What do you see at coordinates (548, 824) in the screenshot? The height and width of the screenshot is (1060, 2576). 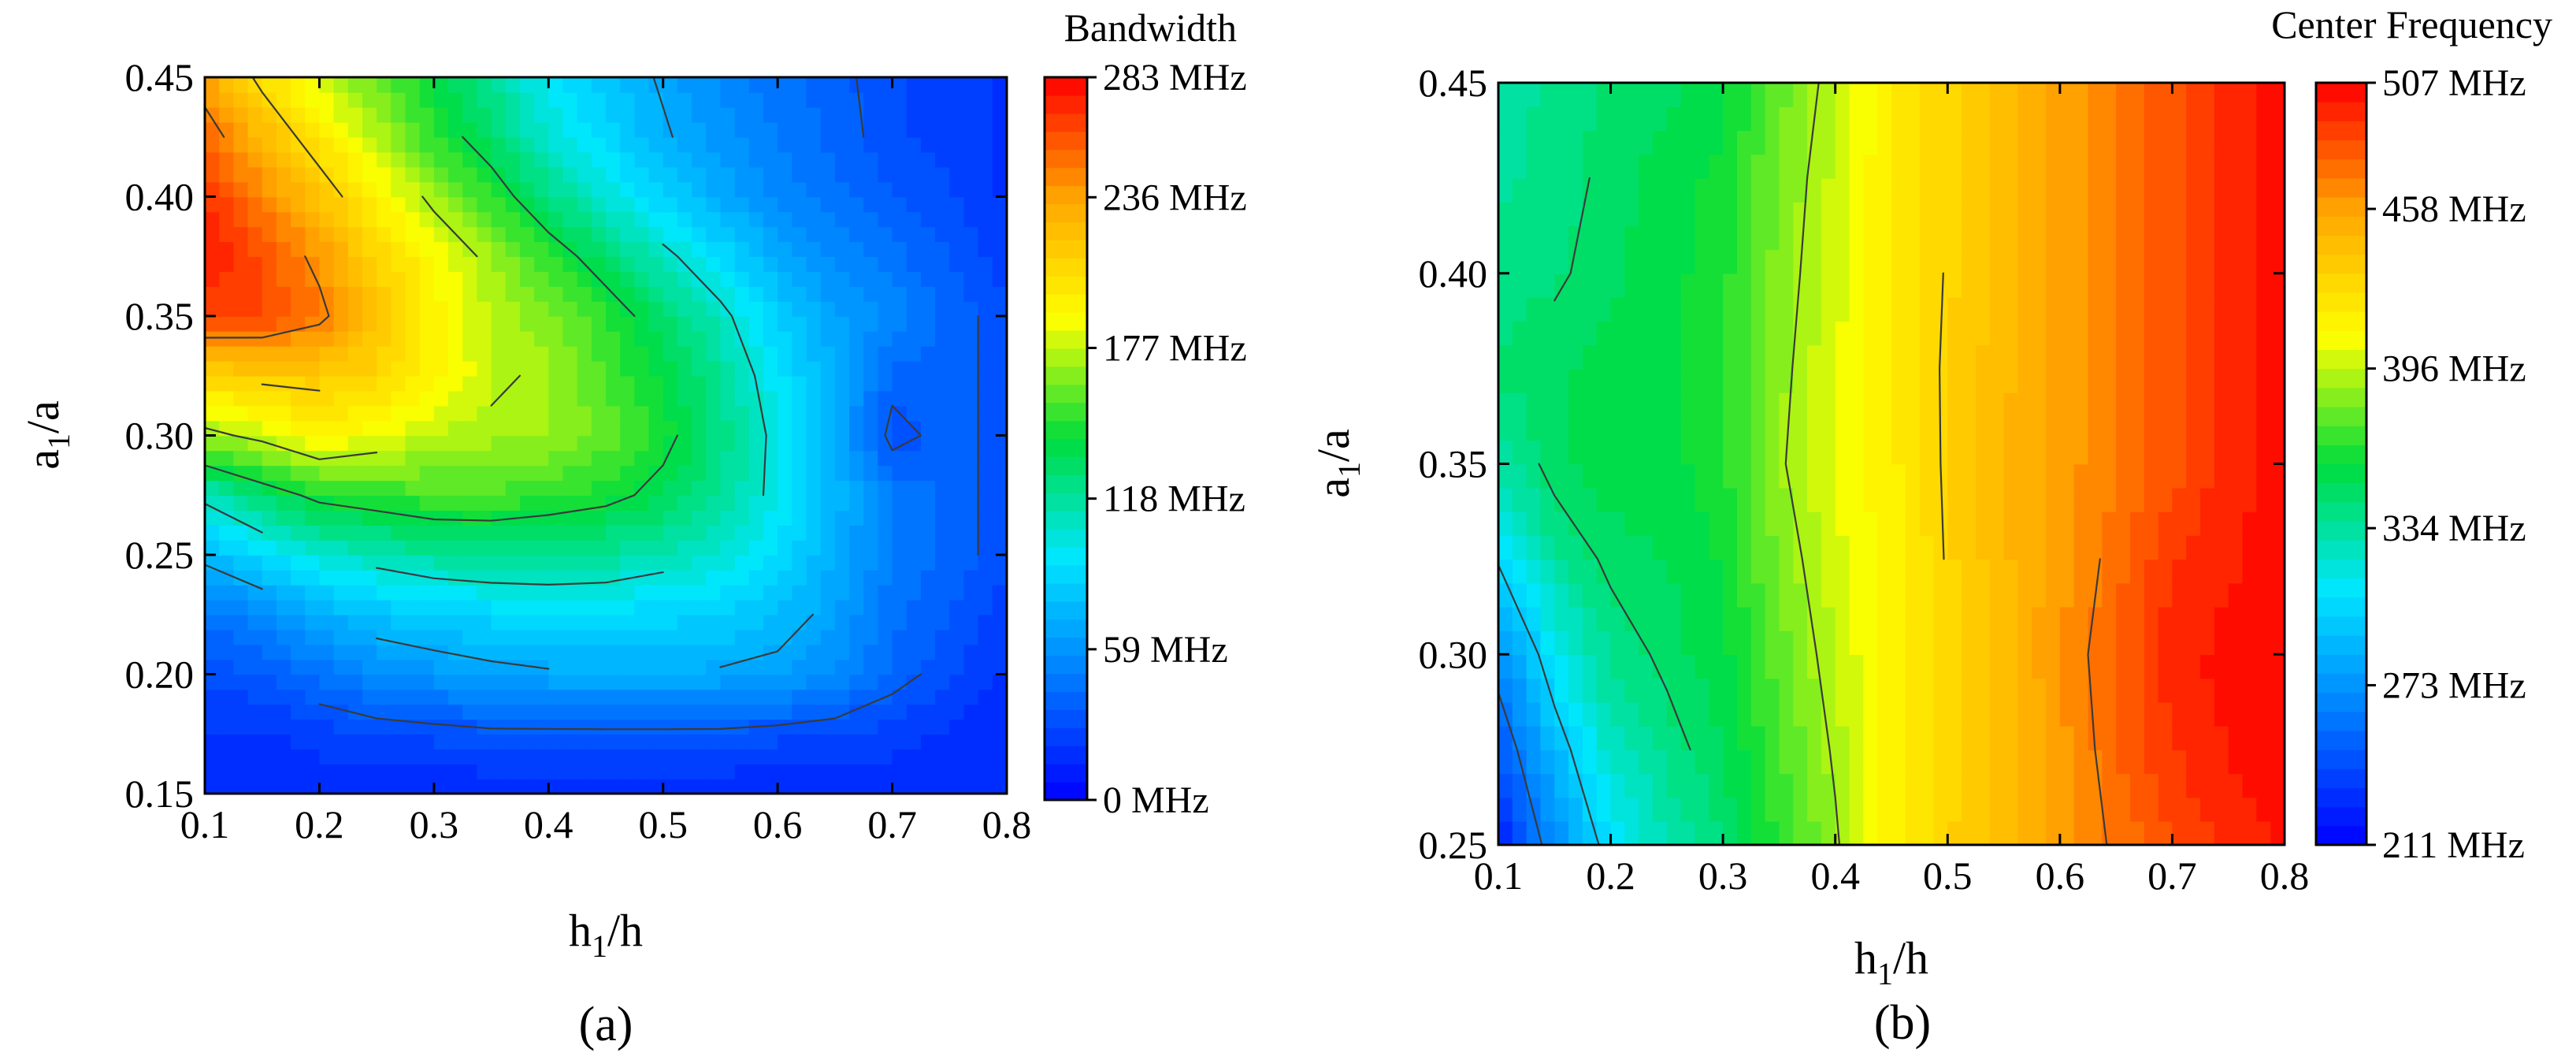 I see `a-x-tick-label: 0.4` at bounding box center [548, 824].